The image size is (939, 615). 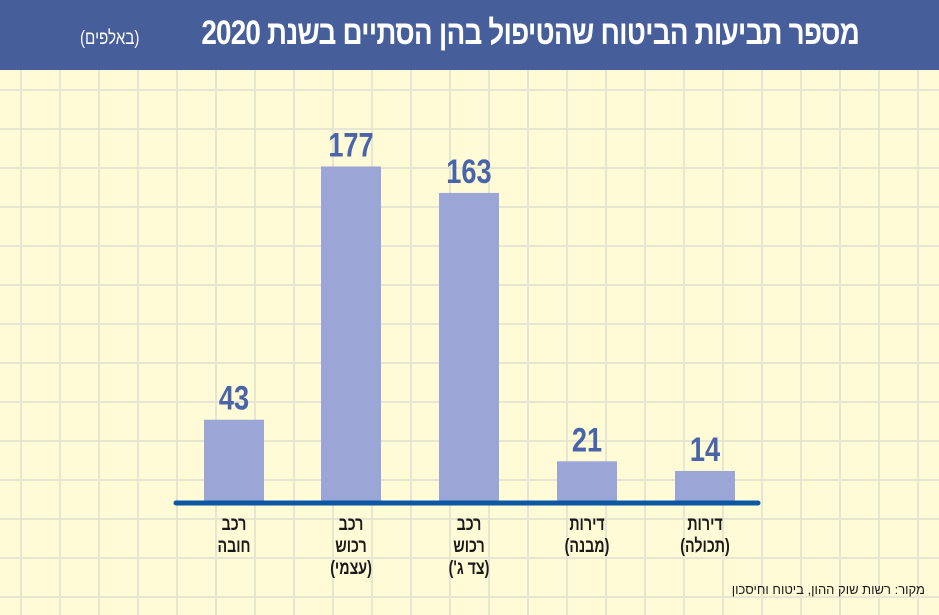 What do you see at coordinates (110, 38) in the screenshot?
I see `chart-subtitle: (באלפים)` at bounding box center [110, 38].